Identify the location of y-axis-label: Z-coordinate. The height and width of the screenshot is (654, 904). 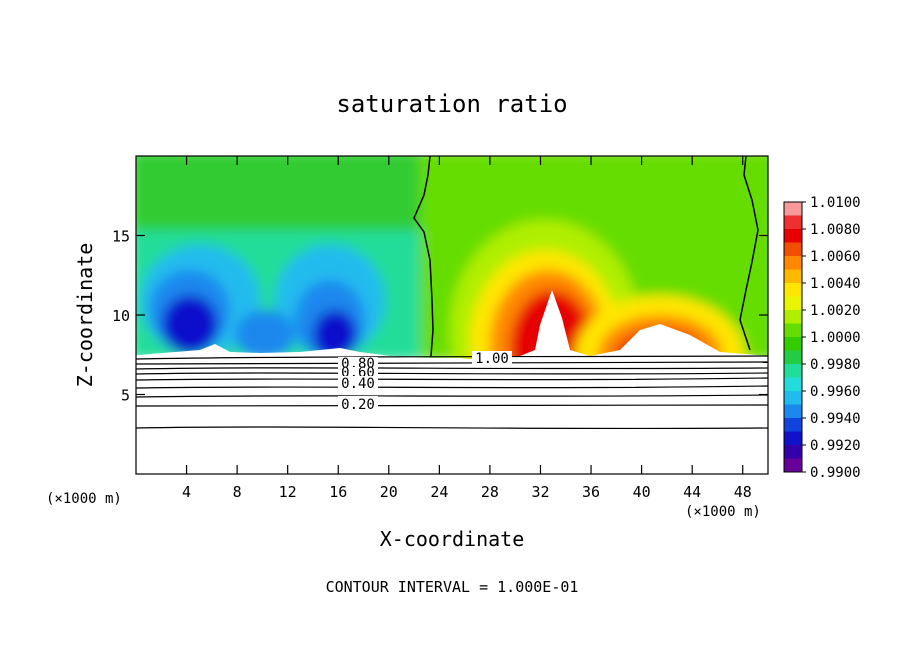
(85, 315).